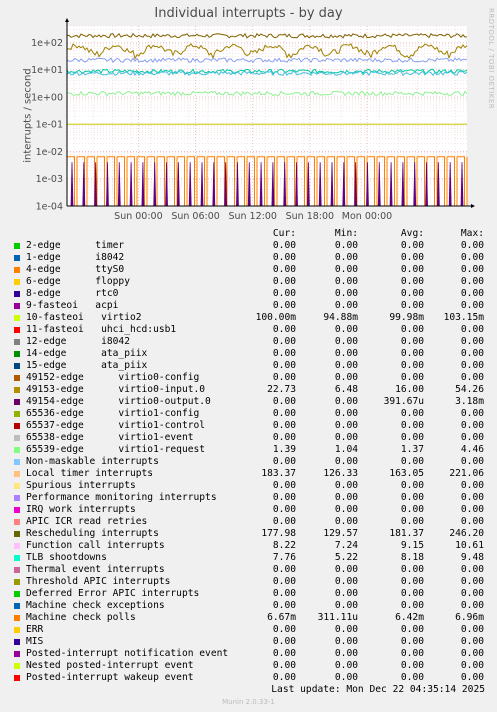 The image size is (497, 712). What do you see at coordinates (346, 545) in the screenshot?
I see `legend-min: 7.24` at bounding box center [346, 545].